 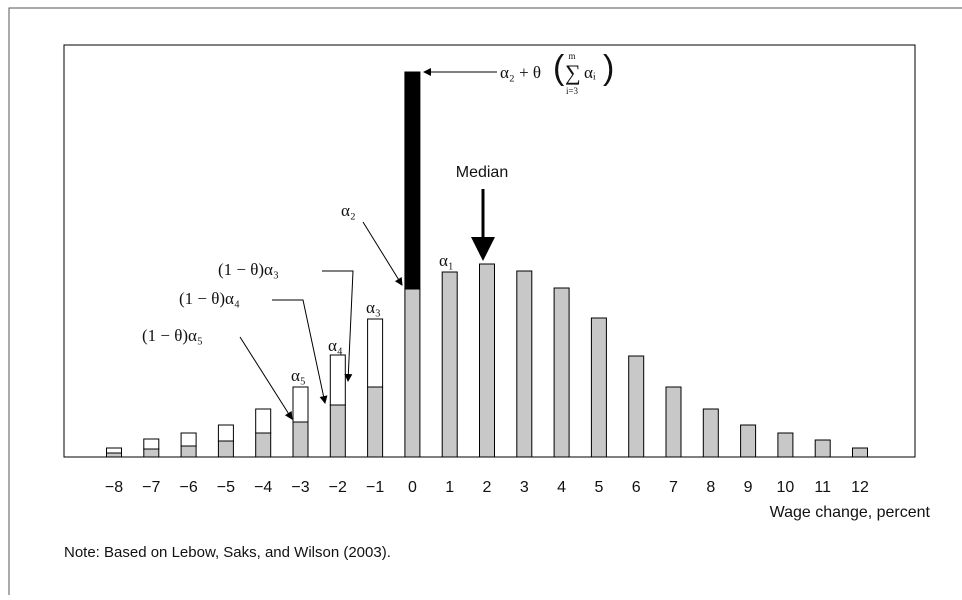 I want to click on formula: α₂ + θ, so click(x=520, y=72).